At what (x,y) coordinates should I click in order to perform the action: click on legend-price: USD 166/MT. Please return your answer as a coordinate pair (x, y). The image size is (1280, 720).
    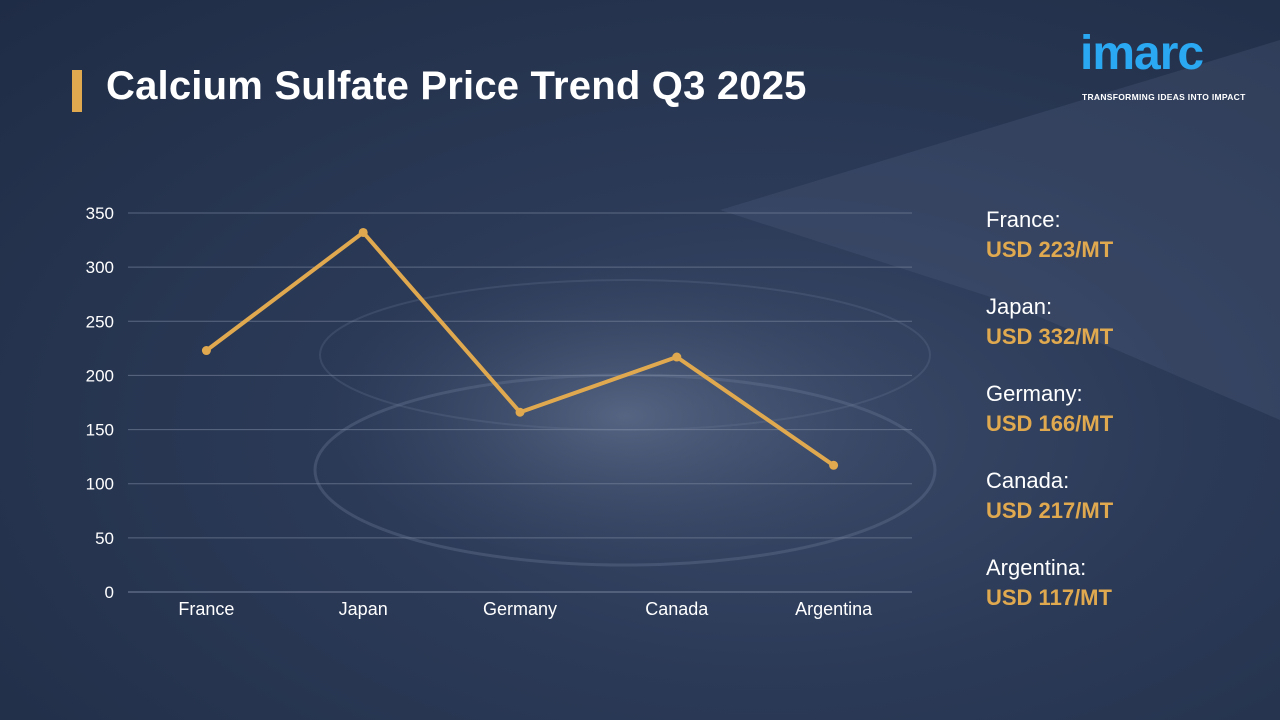
    Looking at the image, I should click on (1050, 423).